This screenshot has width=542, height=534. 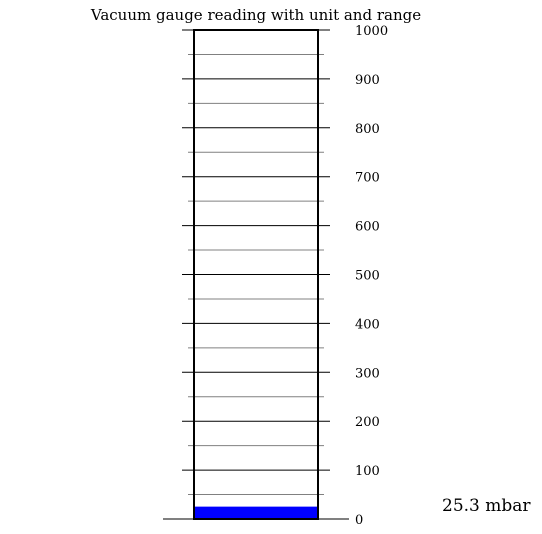 I want to click on tick-label-900: 900, so click(x=367, y=80).